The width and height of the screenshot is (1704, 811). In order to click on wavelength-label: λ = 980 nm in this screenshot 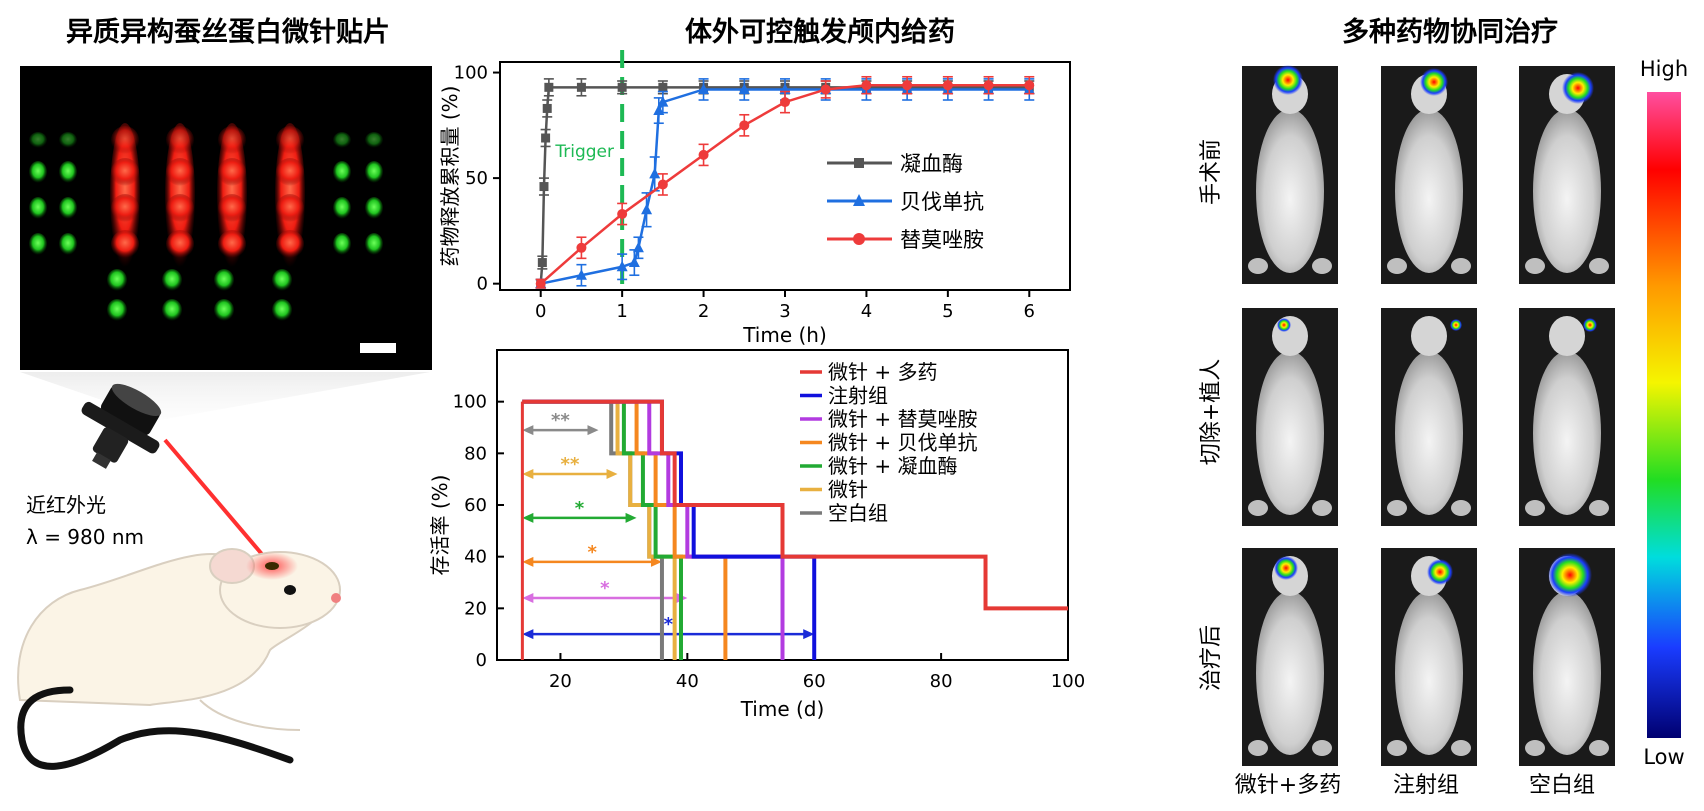, I will do `click(85, 537)`.